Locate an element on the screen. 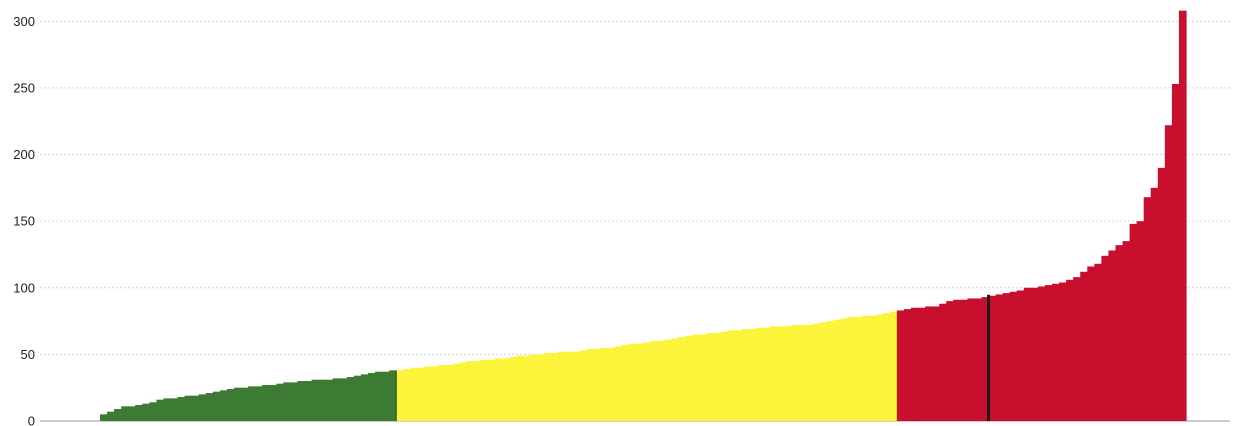  y-tick-label: 250 is located at coordinates (24, 87).